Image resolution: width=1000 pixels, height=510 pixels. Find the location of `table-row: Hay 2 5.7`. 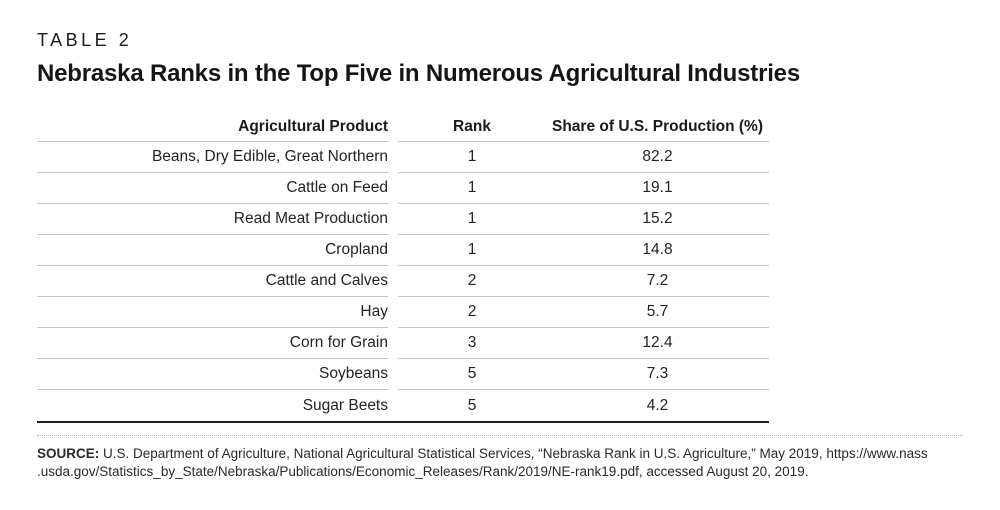

table-row: Hay 2 5.7 is located at coordinates (403, 312).